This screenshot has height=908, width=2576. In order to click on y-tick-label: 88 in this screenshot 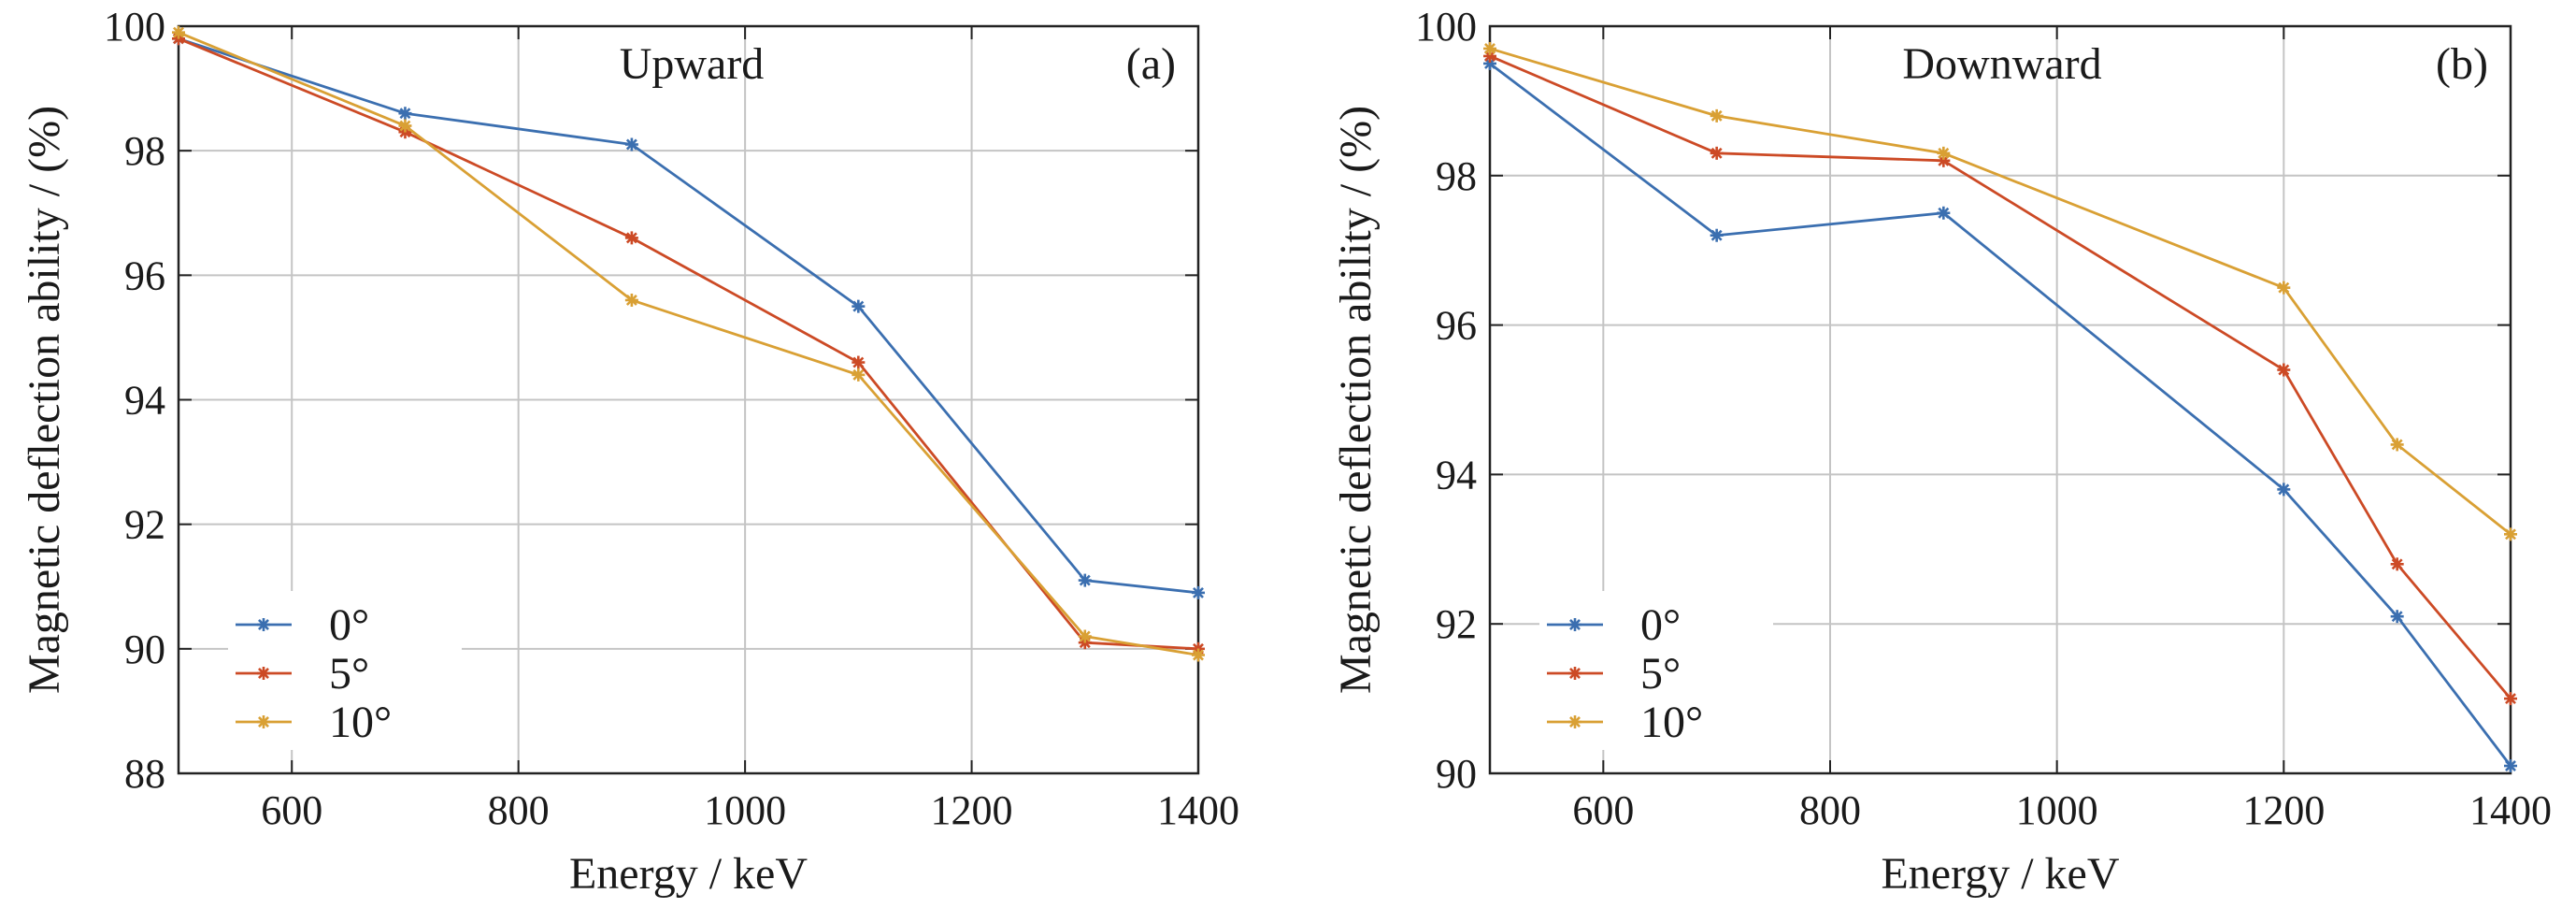, I will do `click(144, 774)`.